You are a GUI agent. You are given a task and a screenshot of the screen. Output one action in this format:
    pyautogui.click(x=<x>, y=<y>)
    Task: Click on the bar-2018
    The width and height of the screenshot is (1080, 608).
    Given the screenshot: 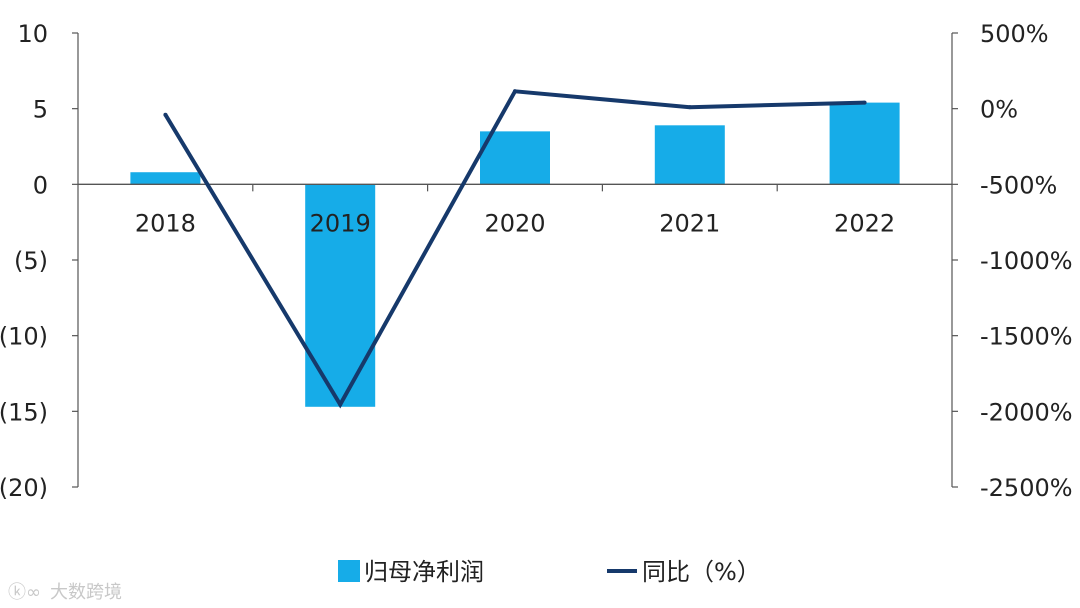 What is the action you would take?
    pyautogui.click(x=165, y=178)
    